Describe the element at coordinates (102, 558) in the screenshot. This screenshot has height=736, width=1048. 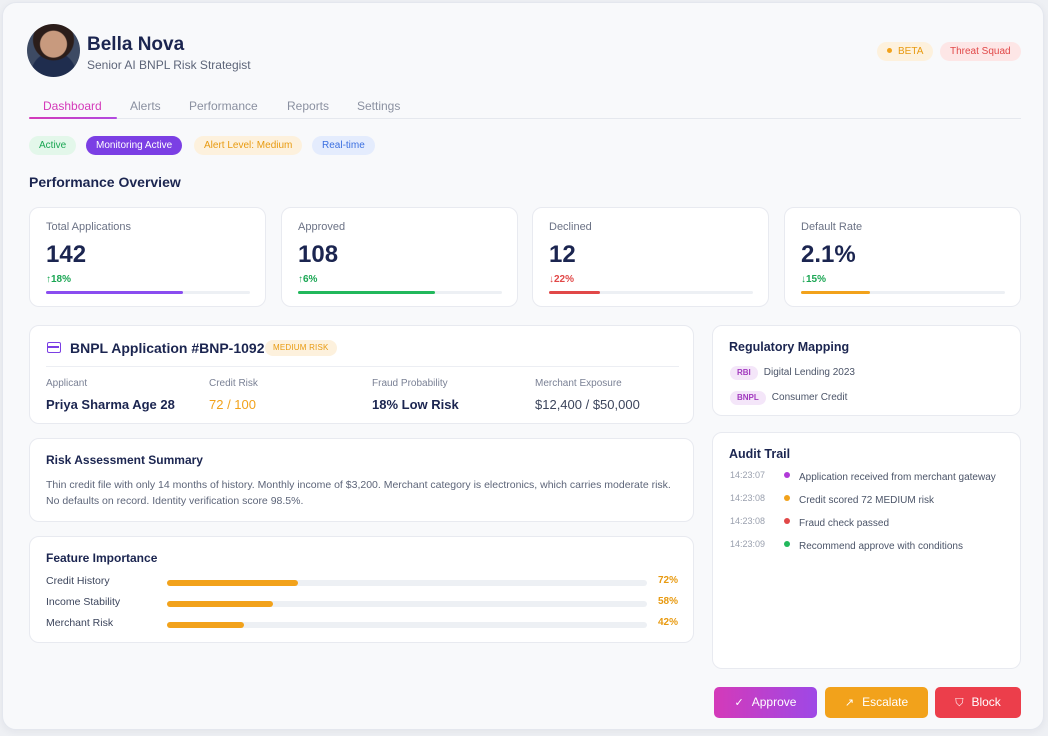
I see `feature-importance-title: Feature Importance` at that location.